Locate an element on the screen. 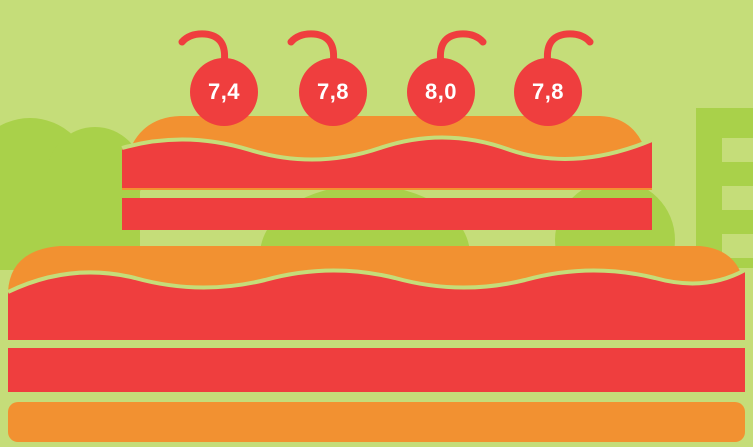 This screenshot has width=753, height=447. building-icon is located at coordinates (724, 188).